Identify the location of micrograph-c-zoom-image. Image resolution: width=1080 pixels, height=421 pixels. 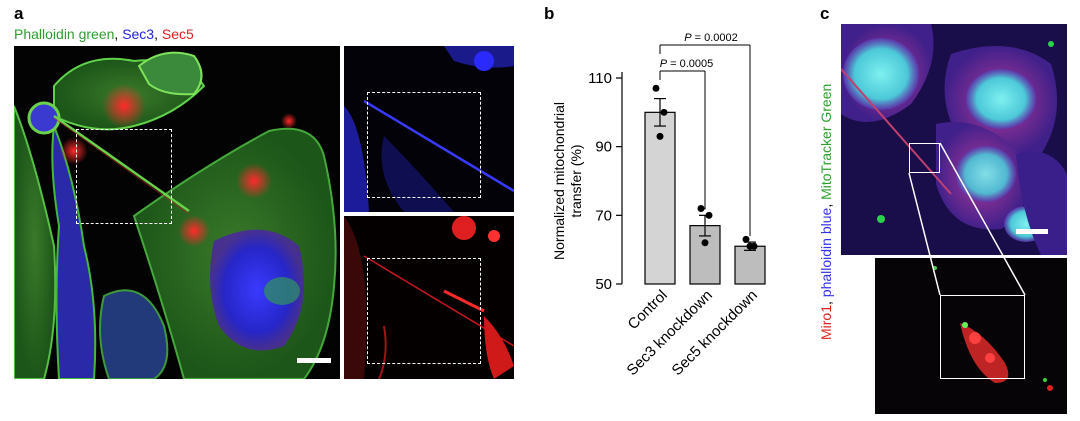
(971, 336).